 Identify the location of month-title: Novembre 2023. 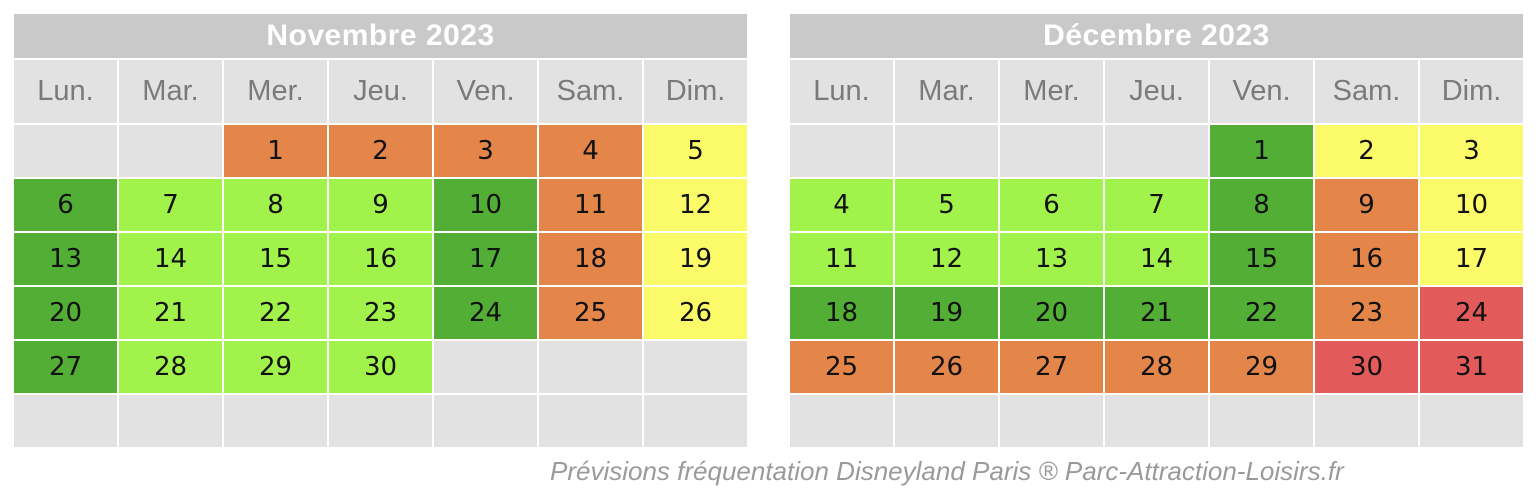
(380, 36).